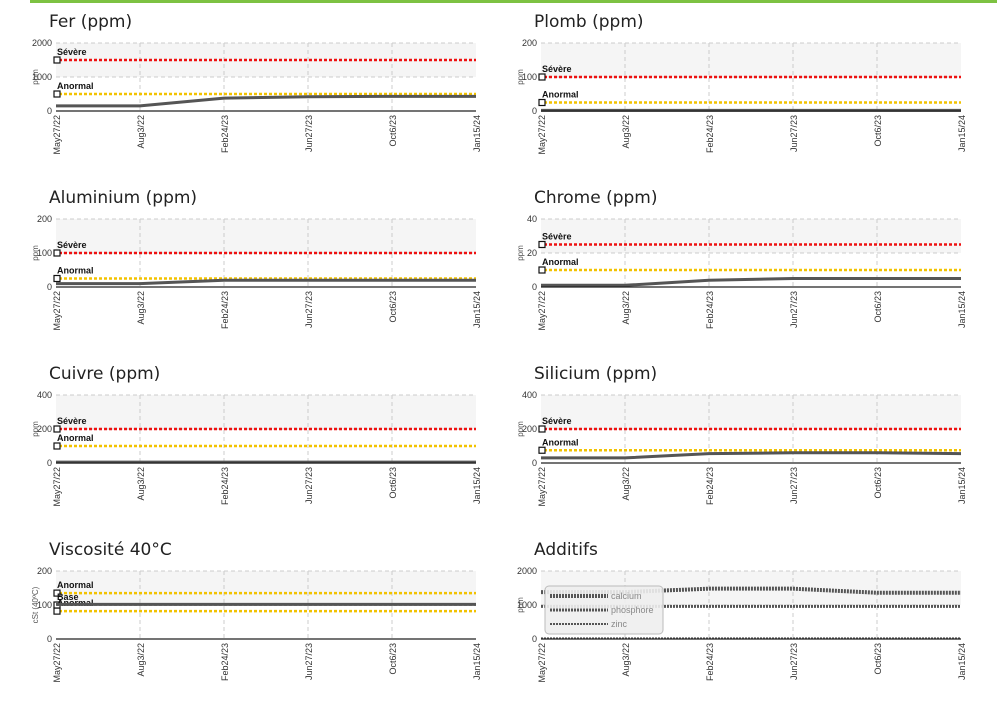  Describe the element at coordinates (596, 198) in the screenshot. I see `chart-title: Chrome (ppm)` at that location.